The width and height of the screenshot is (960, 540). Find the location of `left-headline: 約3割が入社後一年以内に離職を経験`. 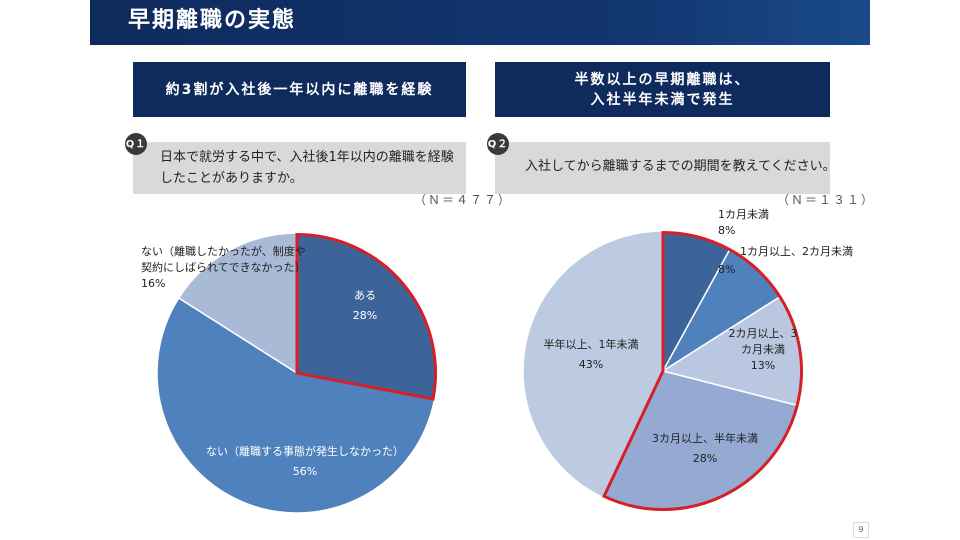

left-headline: 約3割が入社後一年以内に離職を経験 is located at coordinates (299, 89).